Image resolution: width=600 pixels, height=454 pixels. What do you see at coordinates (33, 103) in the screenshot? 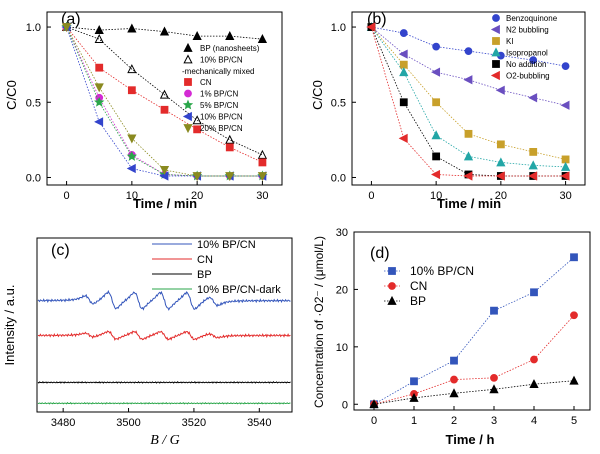
I see `y-tick-label: 0.5` at bounding box center [33, 103].